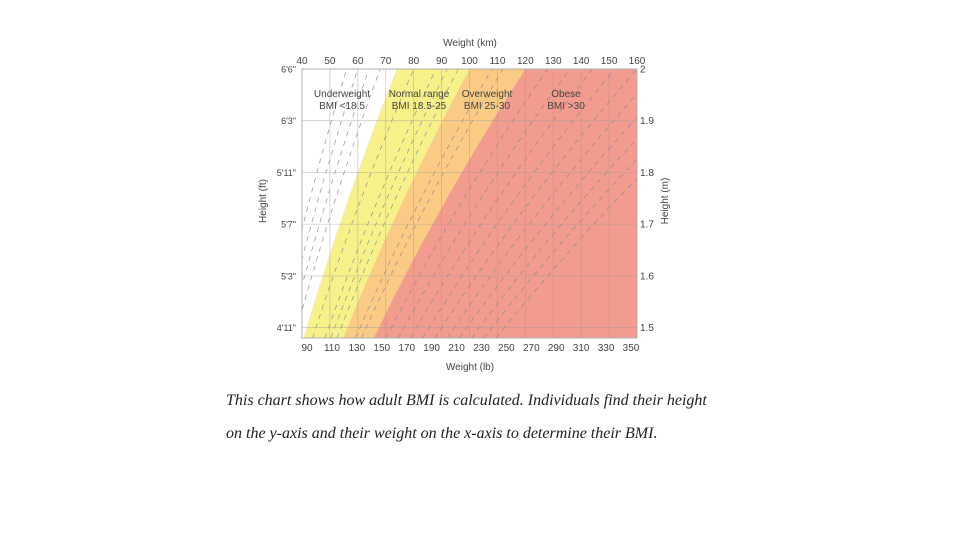 Image resolution: width=960 pixels, height=540 pixels. Describe the element at coordinates (581, 61) in the screenshot. I see `top-tick-label: 140` at that location.